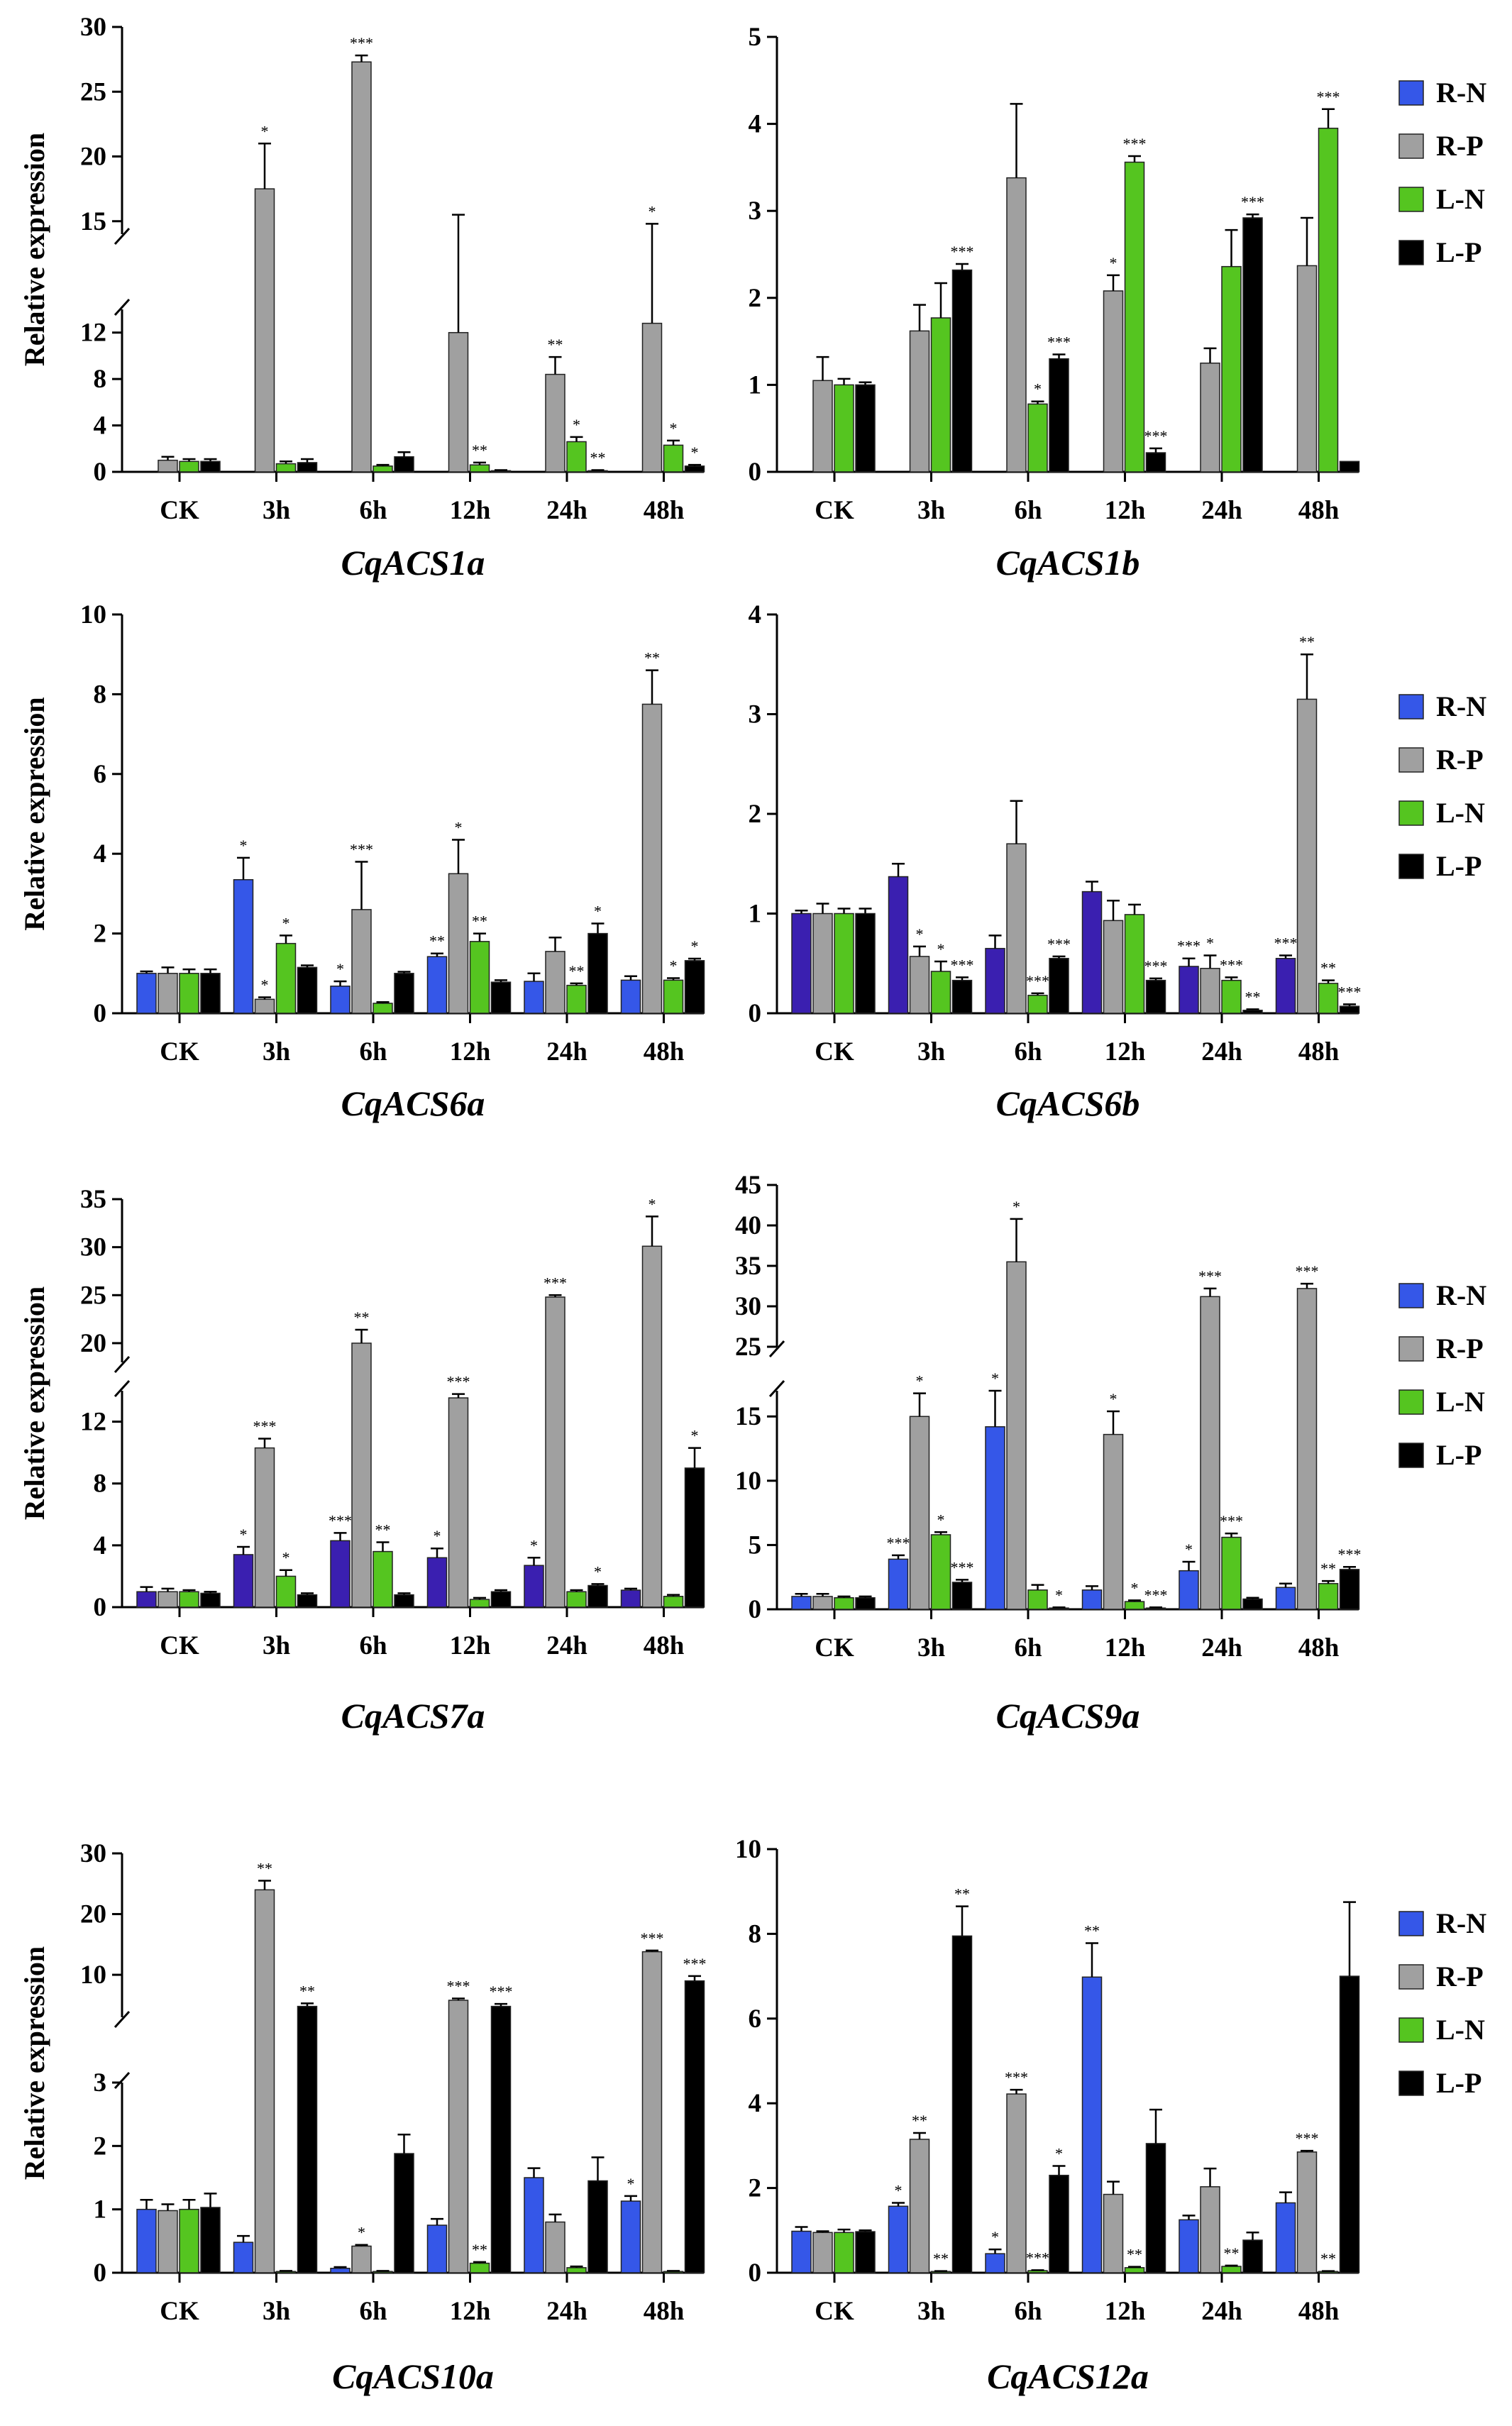 The width and height of the screenshot is (1512, 2426). I want to click on legend-swatch-R-N, so click(1411, 706).